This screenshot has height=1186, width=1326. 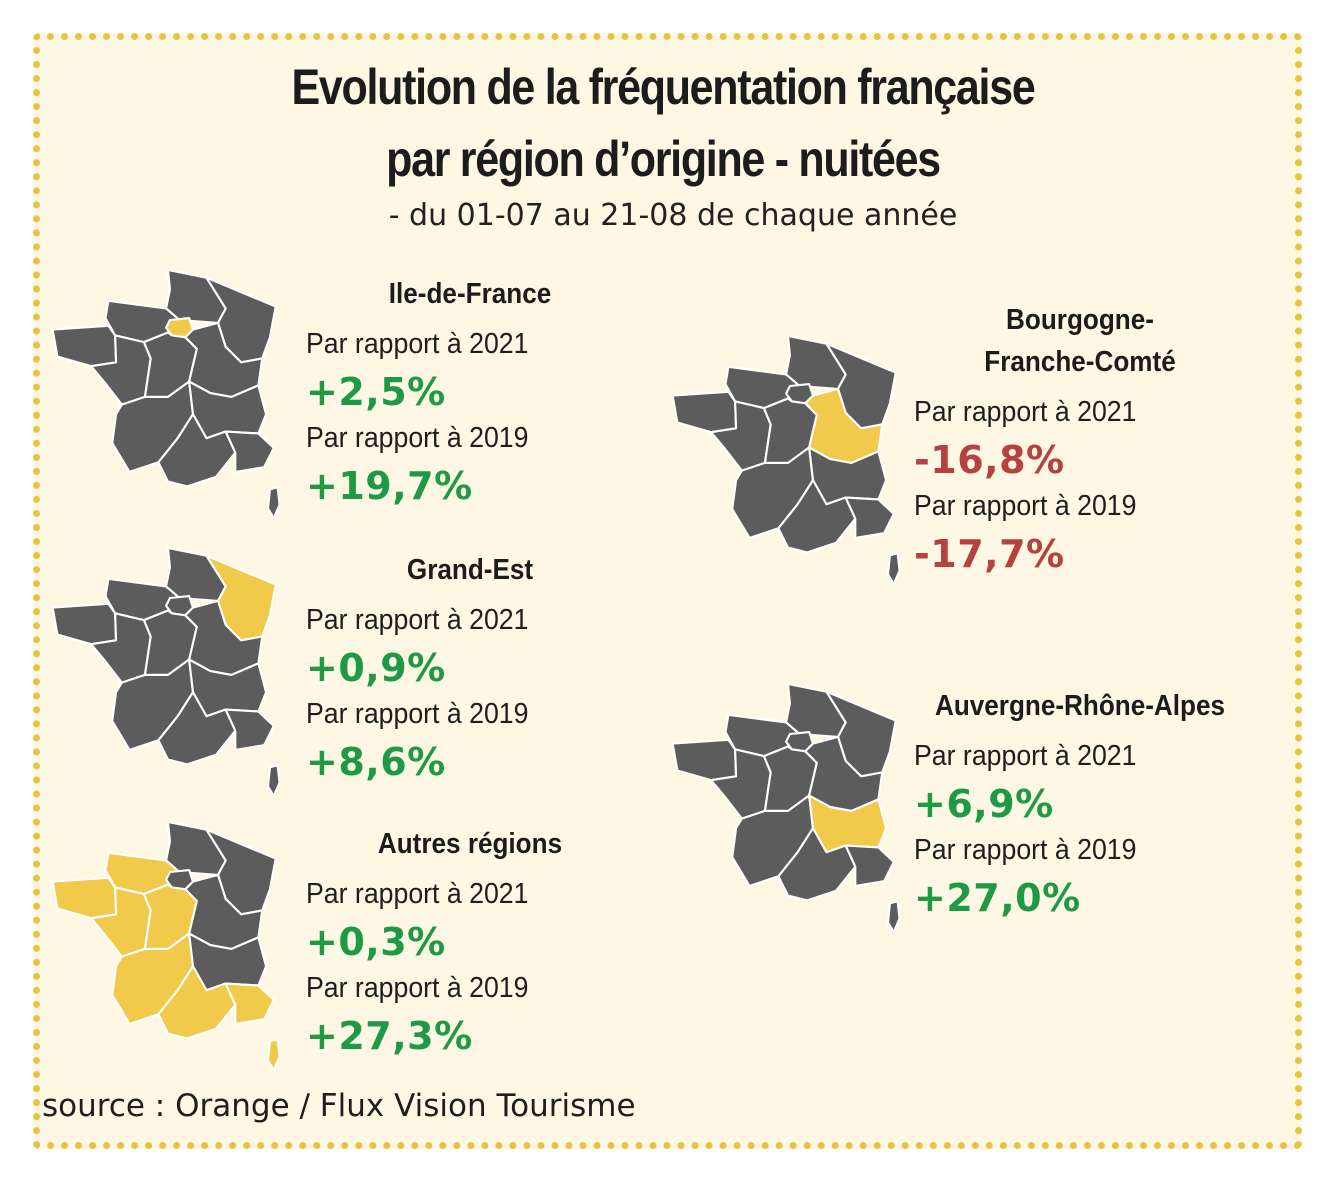 What do you see at coordinates (166, 394) in the screenshot?
I see `france-map-ile-de-france` at bounding box center [166, 394].